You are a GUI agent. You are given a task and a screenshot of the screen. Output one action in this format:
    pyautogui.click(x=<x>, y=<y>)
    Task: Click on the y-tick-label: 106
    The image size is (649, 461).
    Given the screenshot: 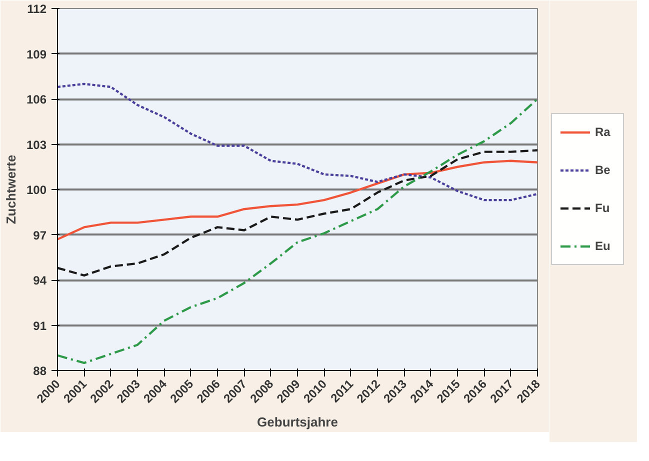 What is the action you would take?
    pyautogui.click(x=36, y=99)
    